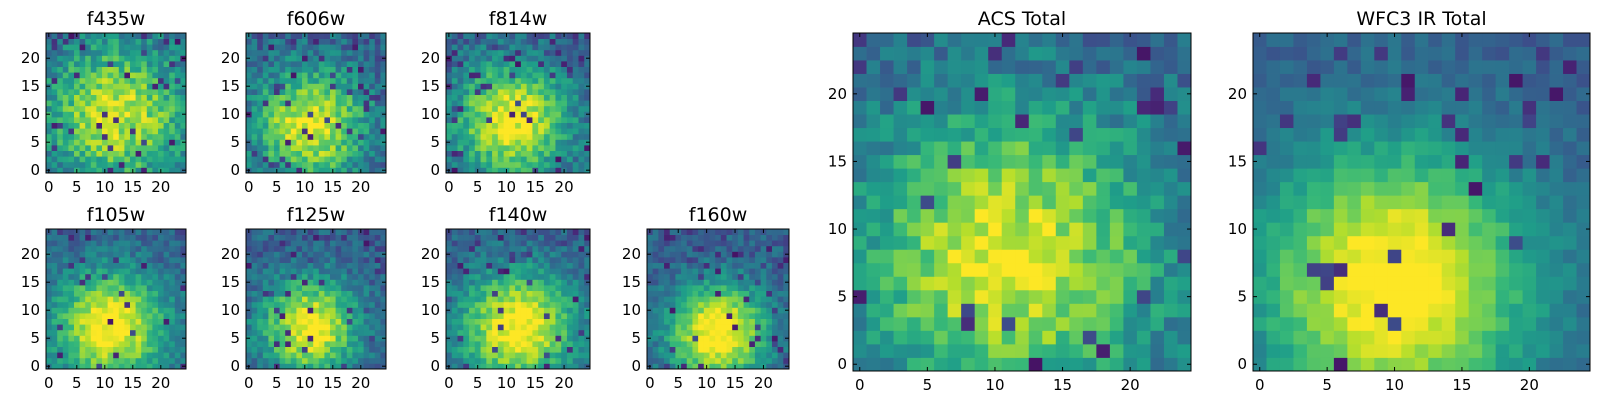 This screenshot has width=1600, height=400. What do you see at coordinates (535, 383) in the screenshot?
I see `x-tick-label: 15` at bounding box center [535, 383].